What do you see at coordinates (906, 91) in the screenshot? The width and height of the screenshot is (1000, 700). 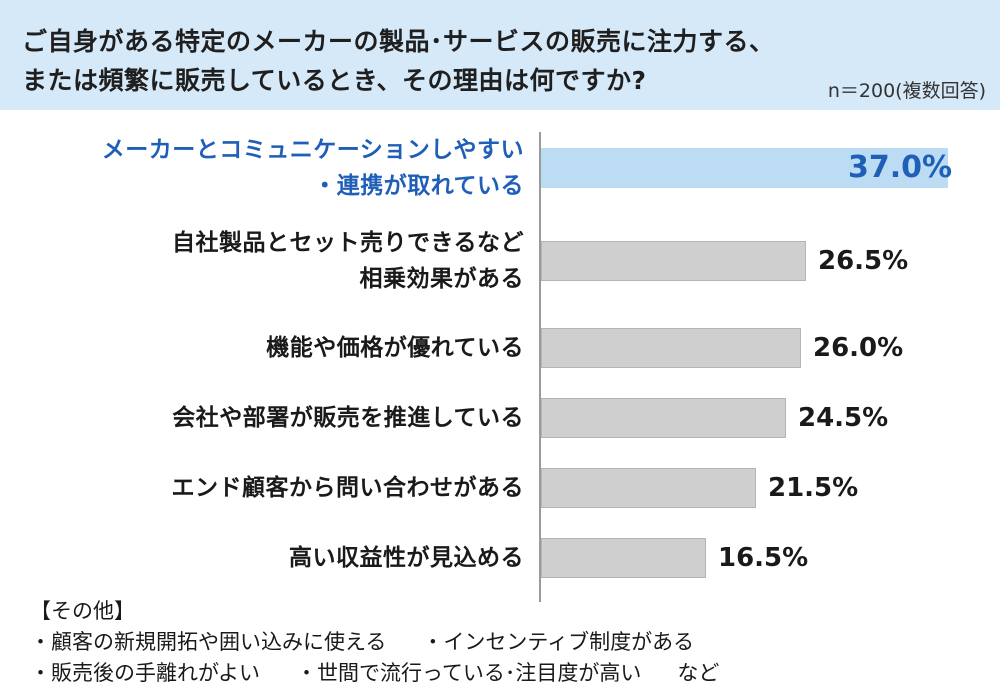 I see `sample-size-note: n＝200(複数回答)` at bounding box center [906, 91].